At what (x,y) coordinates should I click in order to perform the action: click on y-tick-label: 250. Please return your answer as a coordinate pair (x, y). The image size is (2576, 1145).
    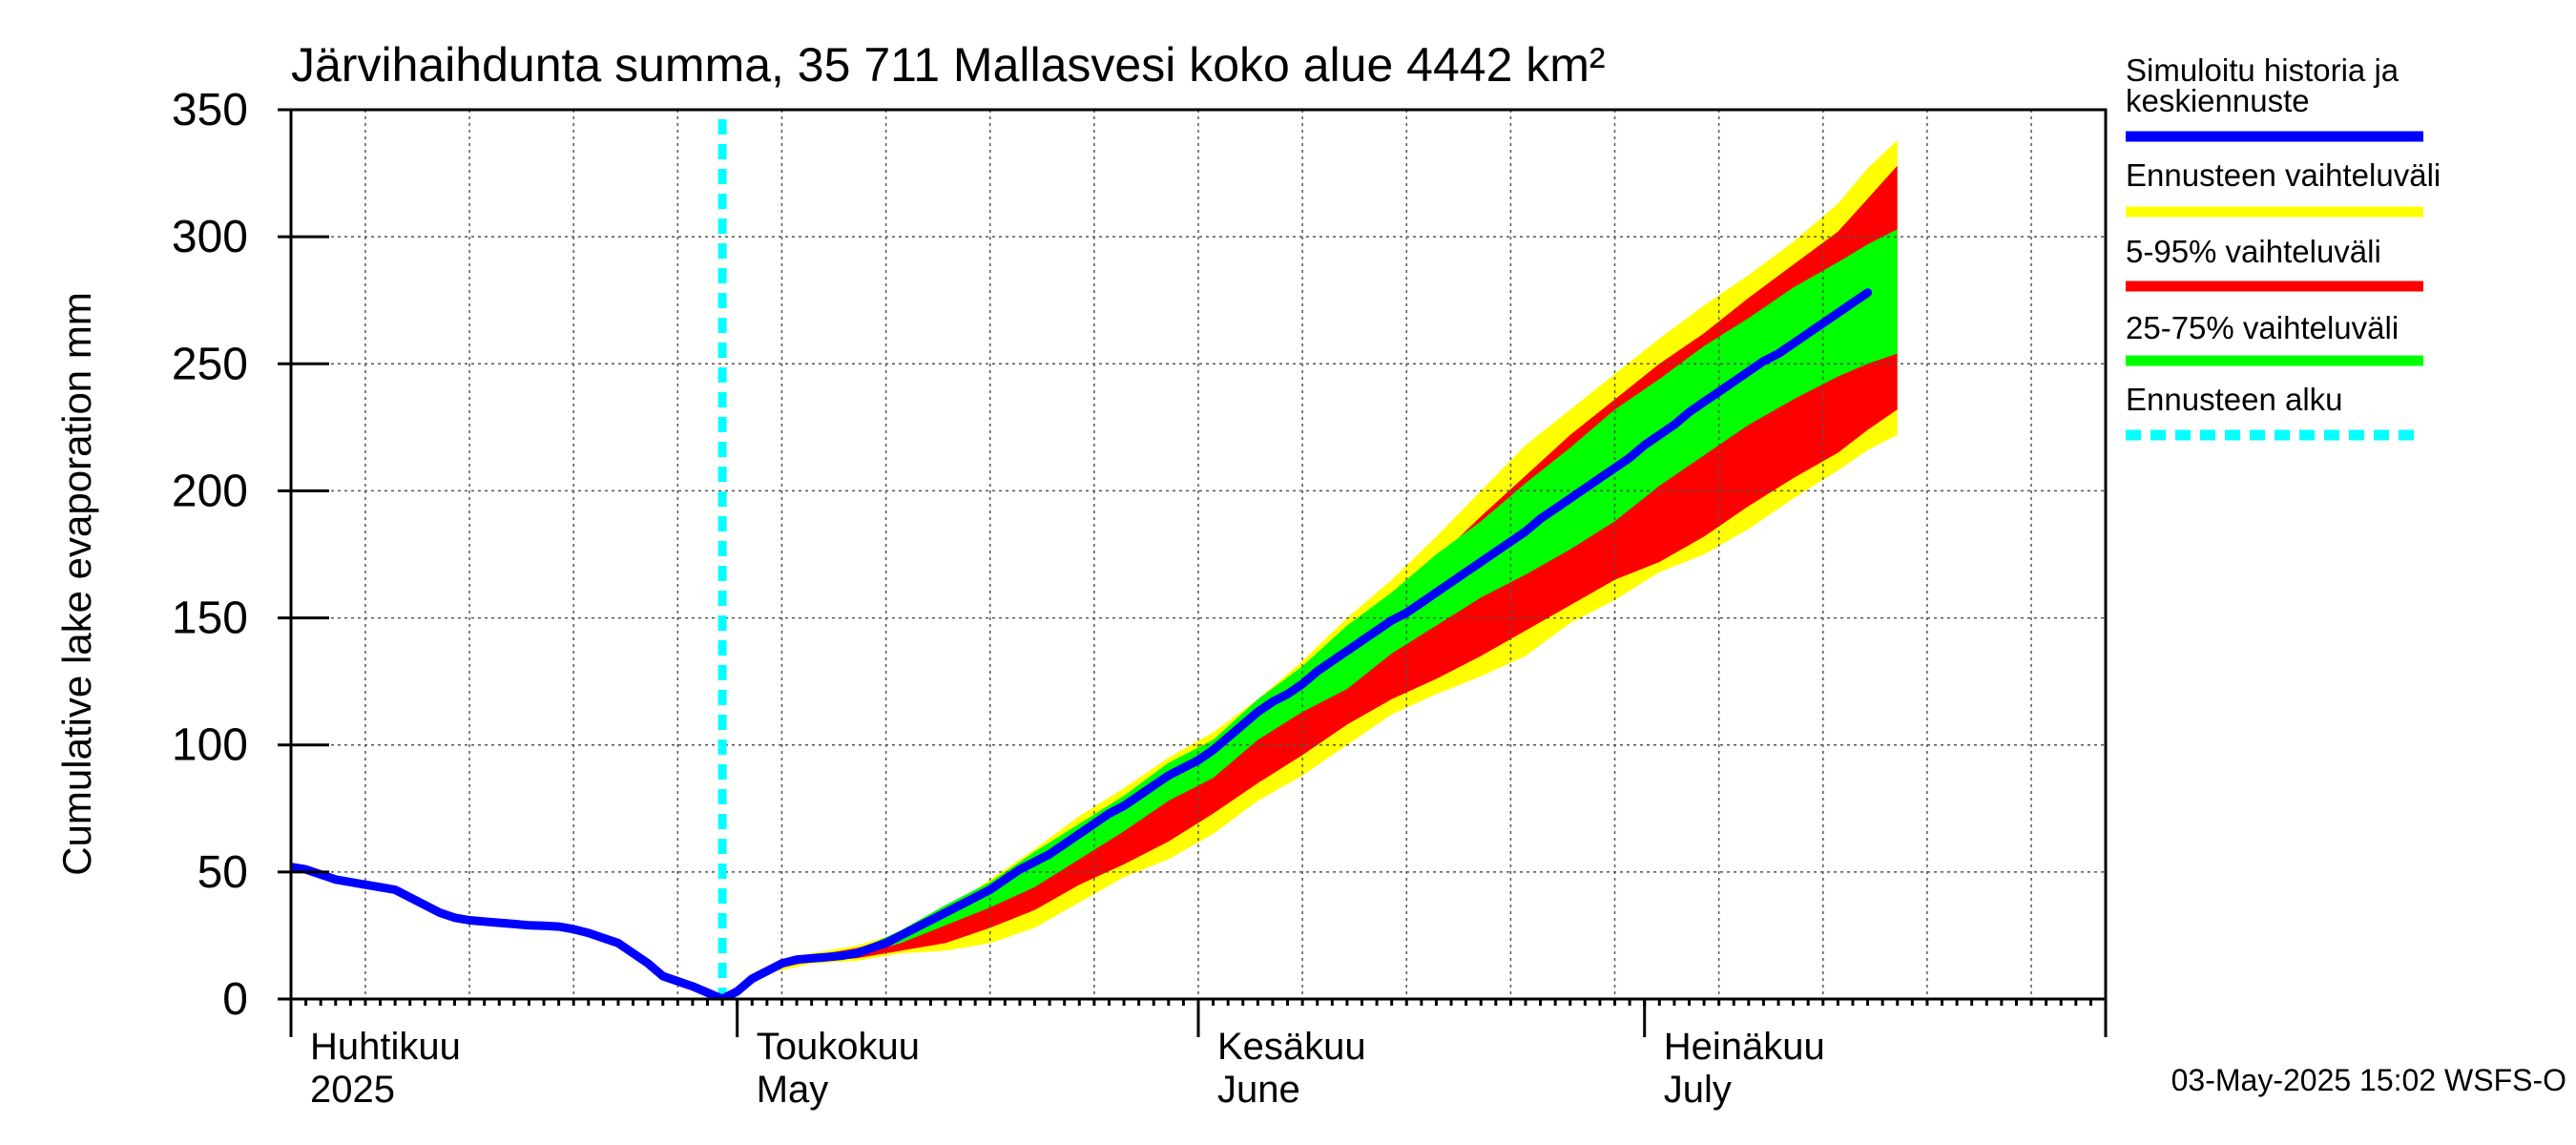
    Looking at the image, I should click on (210, 364).